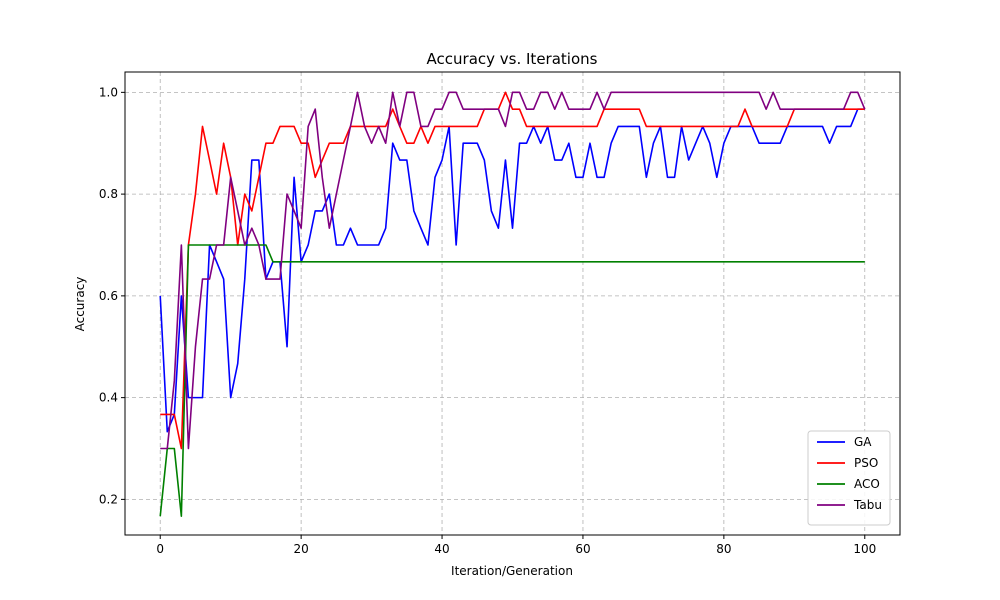 The image size is (1000, 600). I want to click on x-tick-label: 0, so click(160, 549).